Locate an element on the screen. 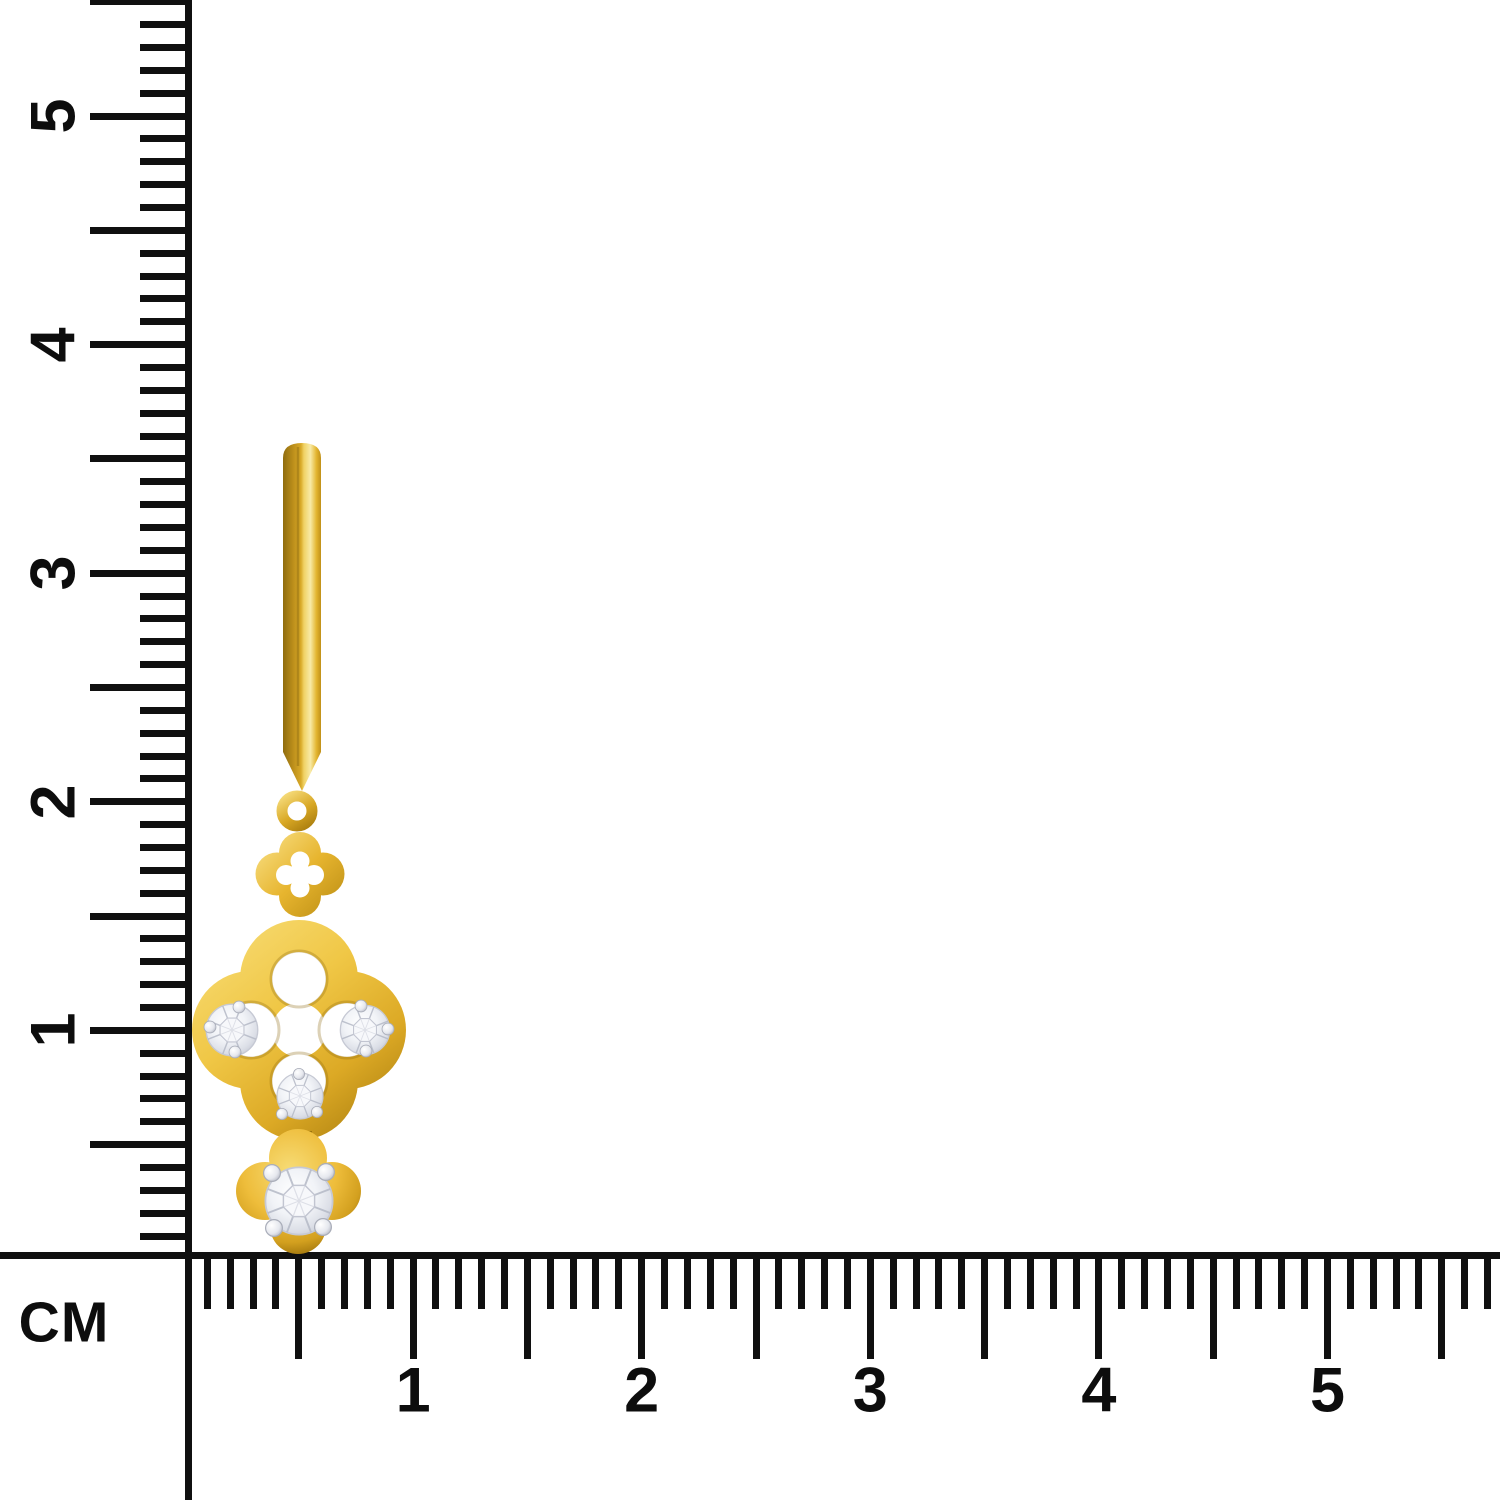 This screenshot has height=1500, width=1500. horizontal-ruler-line is located at coordinates (750, 1255).